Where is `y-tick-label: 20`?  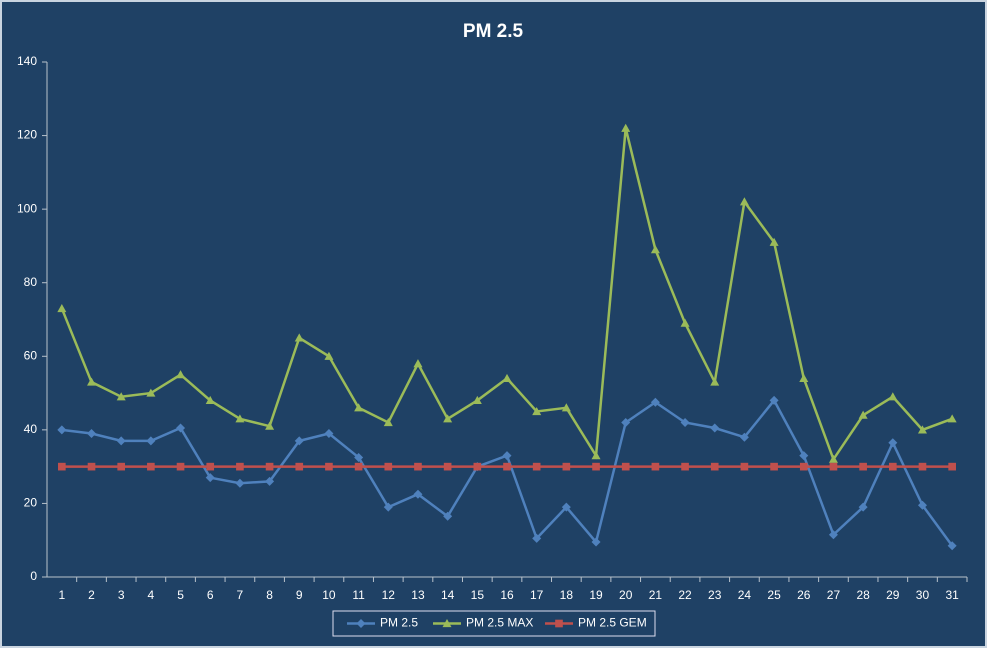
y-tick-label: 20 is located at coordinates (31, 503).